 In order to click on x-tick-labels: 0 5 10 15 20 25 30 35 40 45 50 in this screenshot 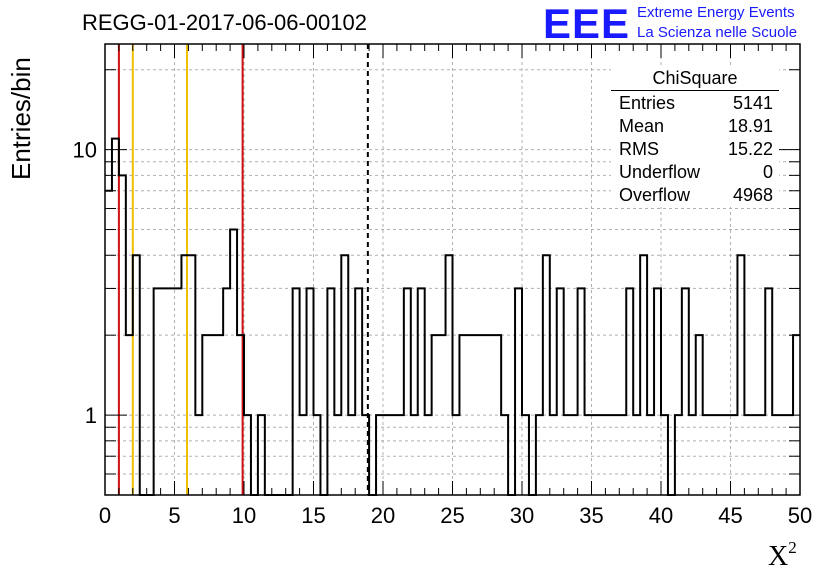, I will do `click(455, 515)`.